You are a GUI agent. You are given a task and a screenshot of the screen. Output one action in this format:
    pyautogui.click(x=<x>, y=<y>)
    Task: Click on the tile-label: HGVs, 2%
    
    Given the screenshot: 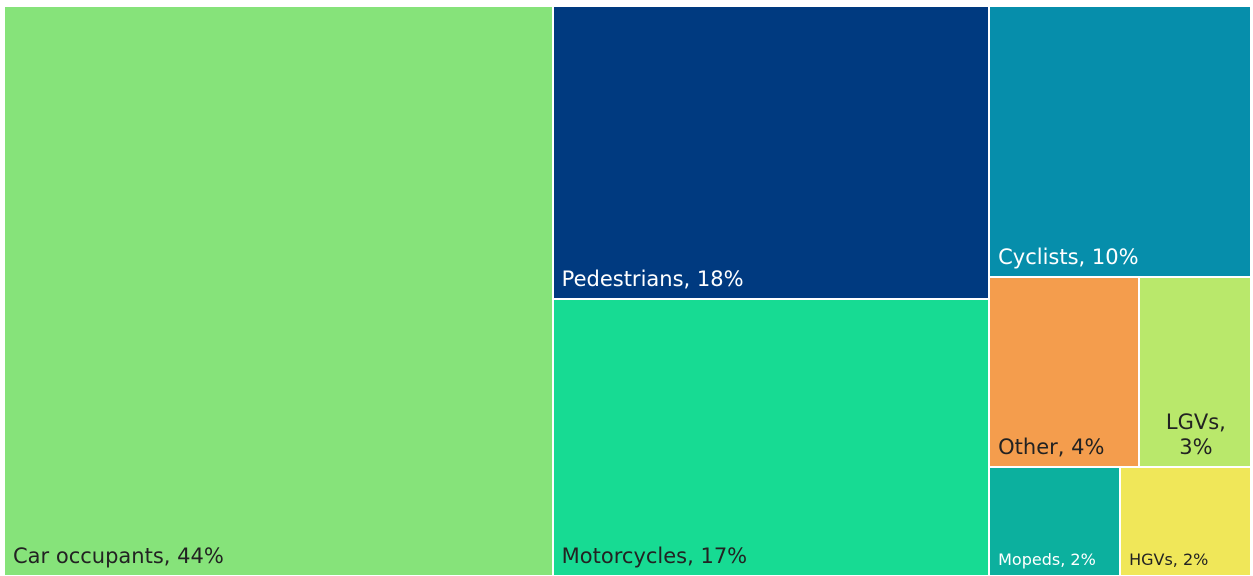 What is the action you would take?
    pyautogui.click(x=1169, y=559)
    